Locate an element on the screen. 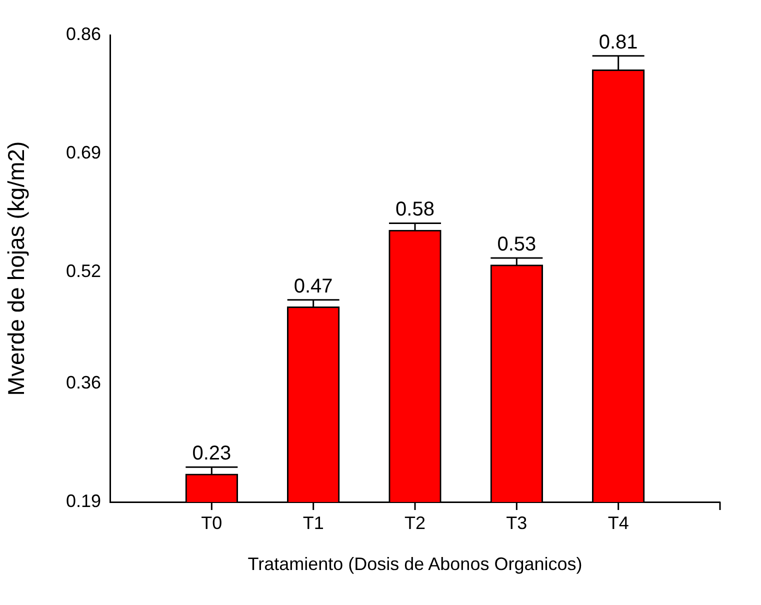 The height and width of the screenshot is (605, 761). y-tick-label: 0.19 is located at coordinates (83, 500).